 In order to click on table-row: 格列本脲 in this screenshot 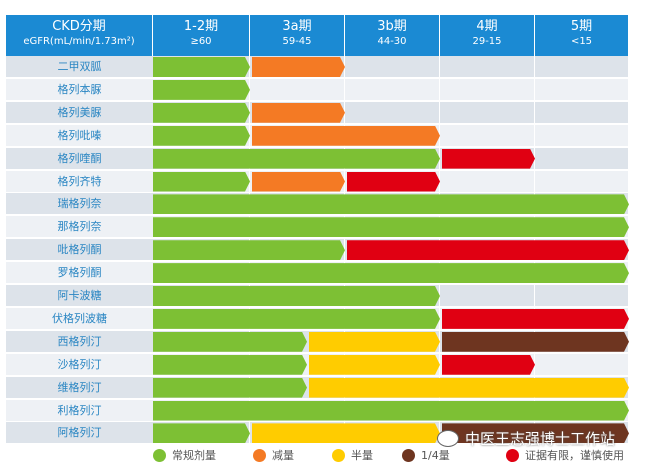, I will do `click(317, 89)`.